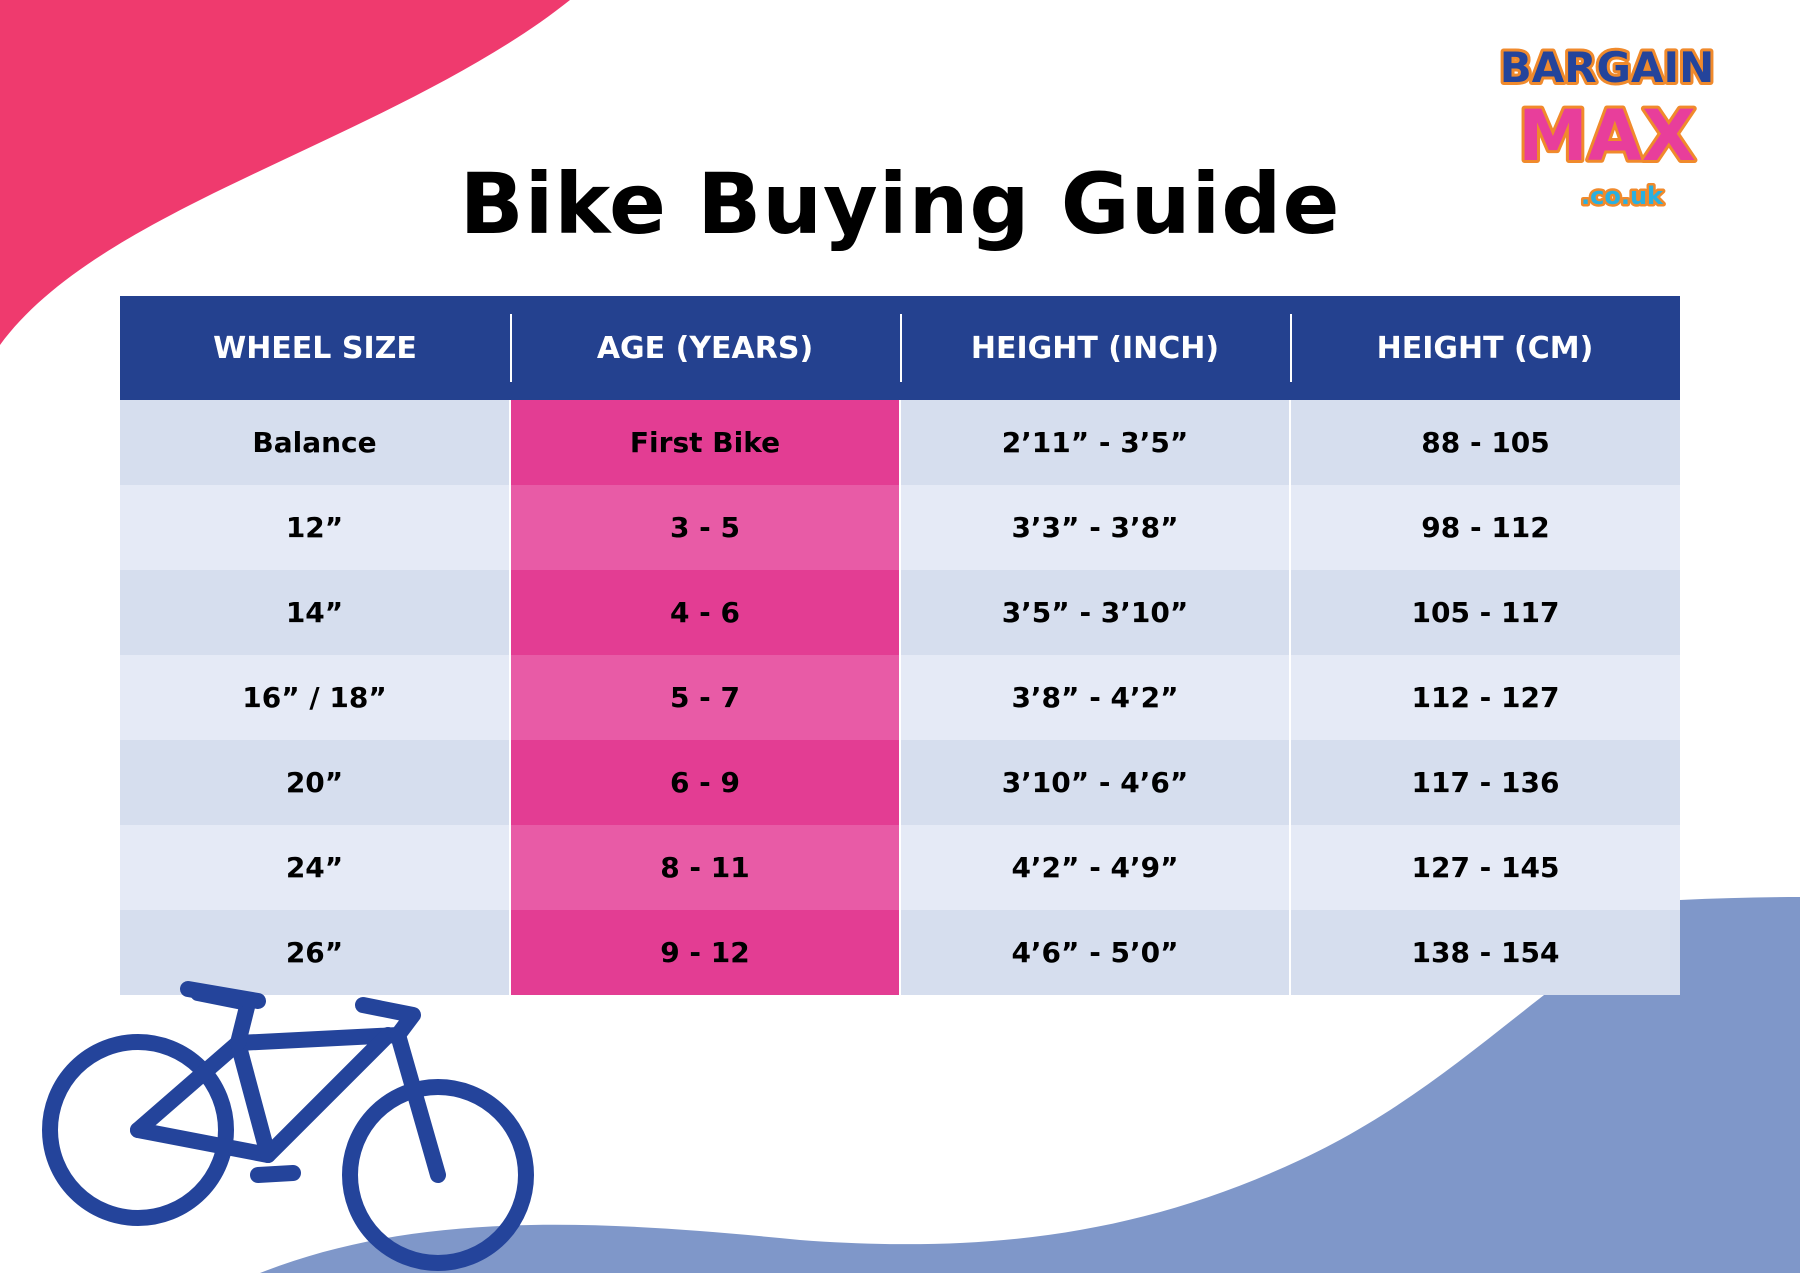 The height and width of the screenshot is (1275, 1800). I want to click on cell-age: First Bike, so click(704, 442).